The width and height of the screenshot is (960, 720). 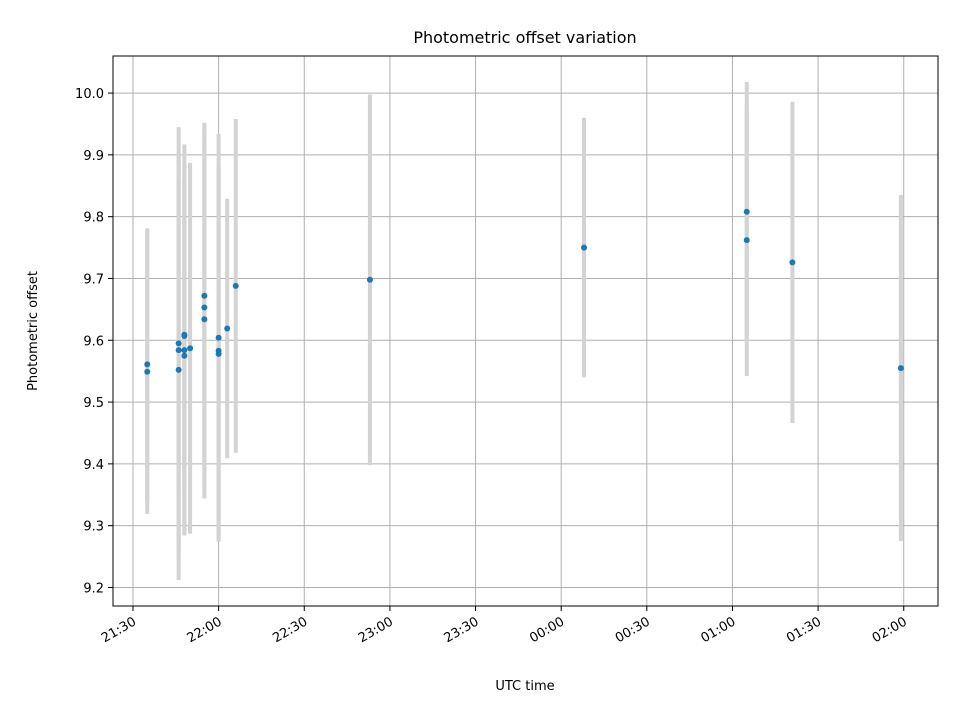 I want to click on y-tick-label: 9.5, so click(x=93, y=403).